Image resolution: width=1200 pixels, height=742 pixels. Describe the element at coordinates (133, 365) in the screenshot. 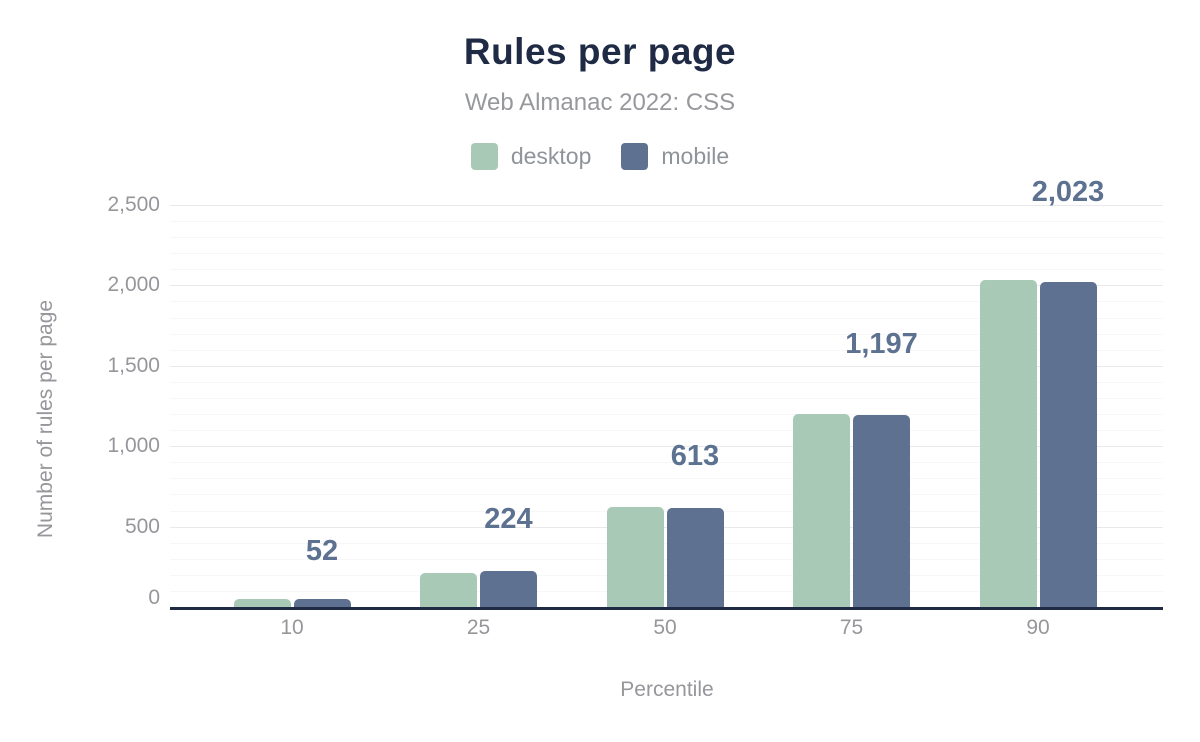

I see `y-tick-label: 1,500` at that location.